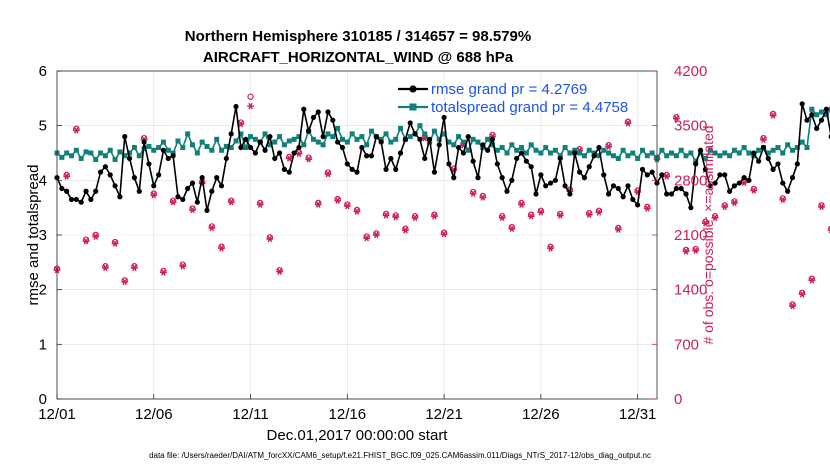 The height and width of the screenshot is (470, 830). I want to click on y-right-tick-label: 1400, so click(690, 290).